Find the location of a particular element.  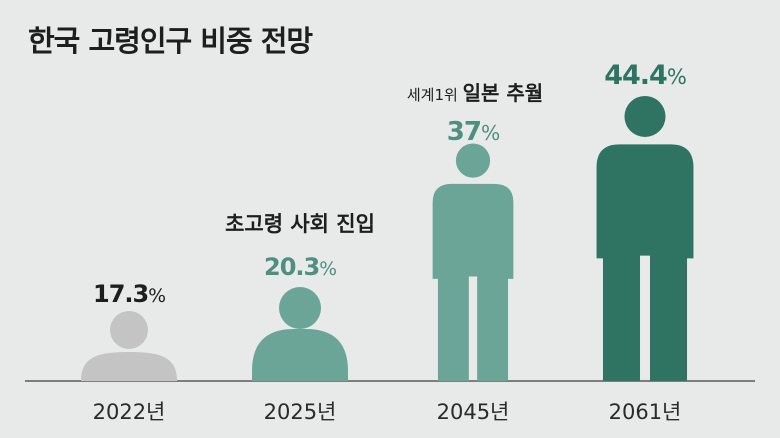

value-label: 17.3% is located at coordinates (129, 294).